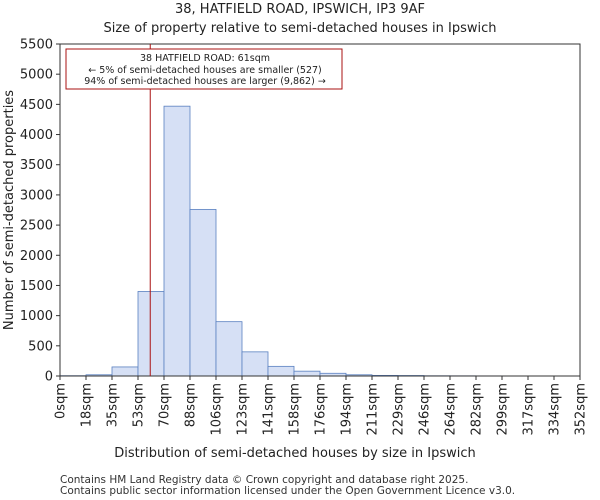 The image size is (600, 500). I want to click on y-tick-label: 500, so click(40, 346).